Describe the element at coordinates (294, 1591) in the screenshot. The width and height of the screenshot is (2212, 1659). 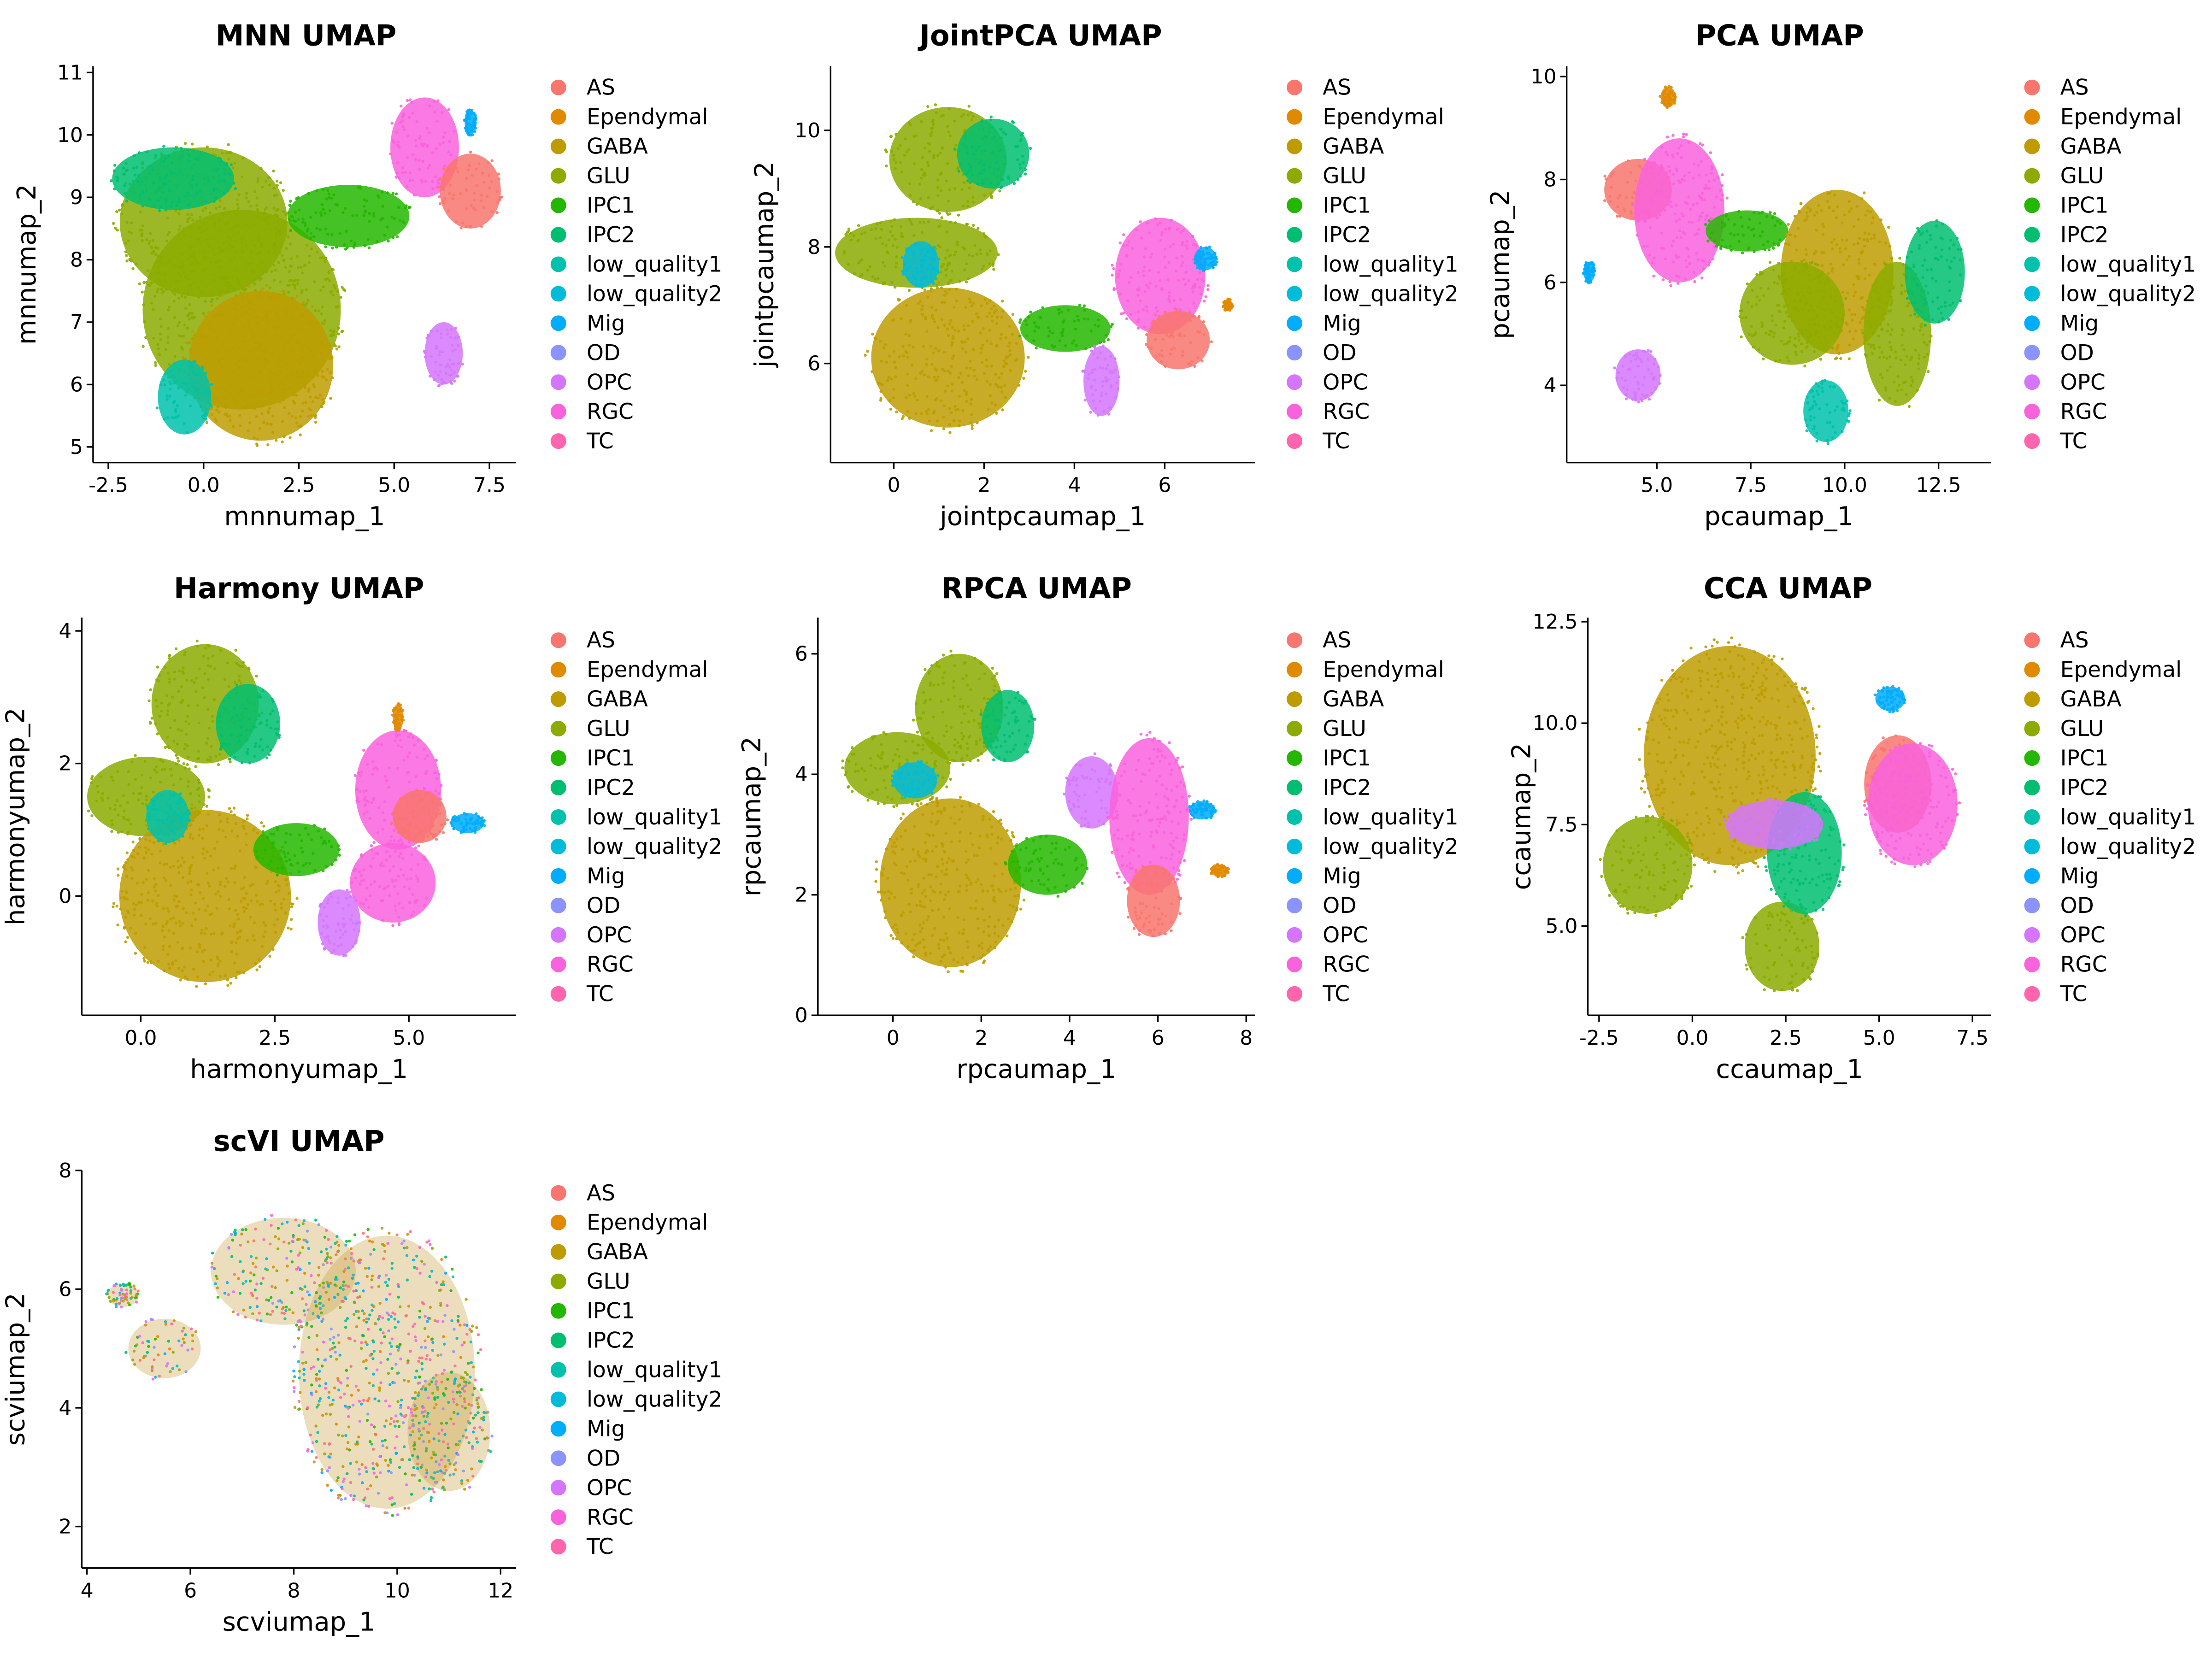
I see `x-tick-label: 8` at that location.